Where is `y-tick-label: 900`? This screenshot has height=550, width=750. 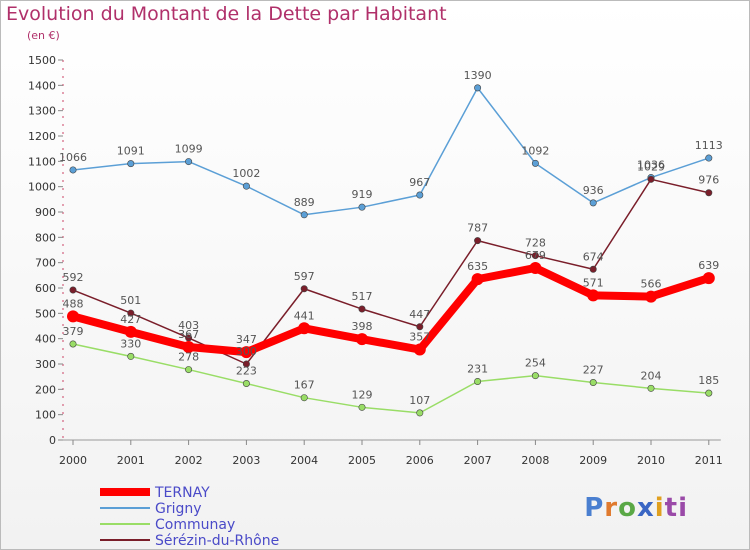
y-tick-label: 900 is located at coordinates (45, 212).